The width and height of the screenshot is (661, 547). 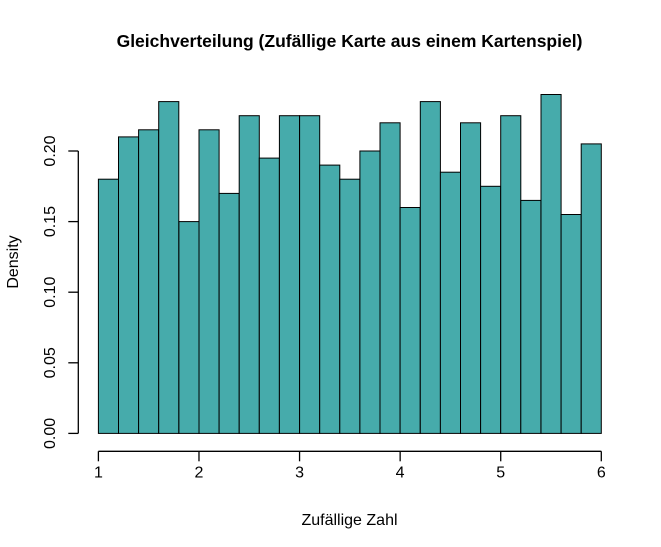 I want to click on y-tick-label: 0.05, so click(x=50, y=362).